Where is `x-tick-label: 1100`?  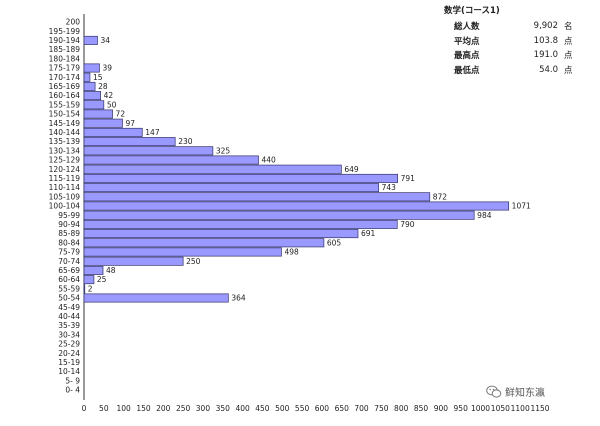
x-tick-label: 1100 is located at coordinates (520, 408).